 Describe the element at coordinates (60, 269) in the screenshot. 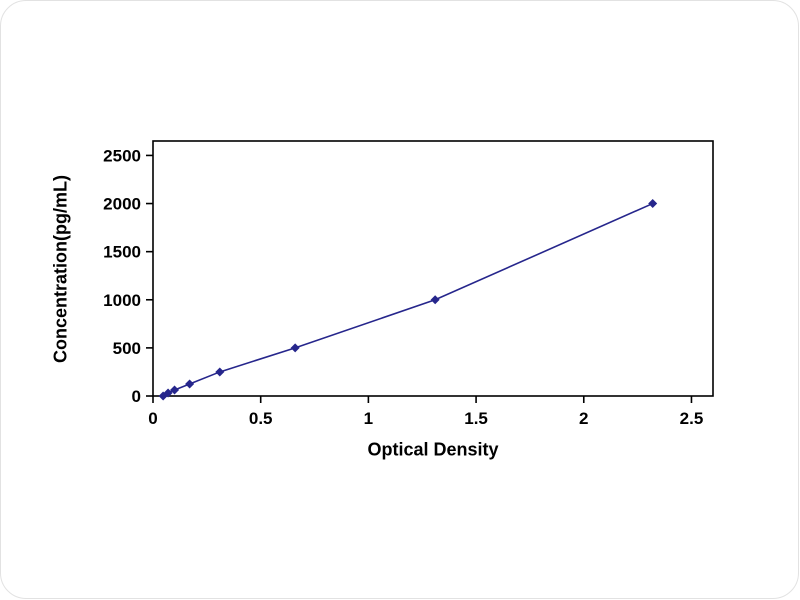

I see `y-axis-label: Concentration(pg/mL)` at that location.